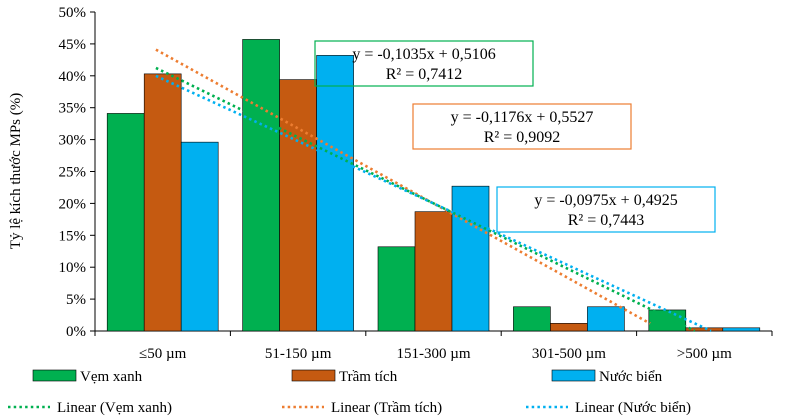  Describe the element at coordinates (605, 200) in the screenshot. I see `equation-text-3: y = -0,0975x + 0,4925` at that location.